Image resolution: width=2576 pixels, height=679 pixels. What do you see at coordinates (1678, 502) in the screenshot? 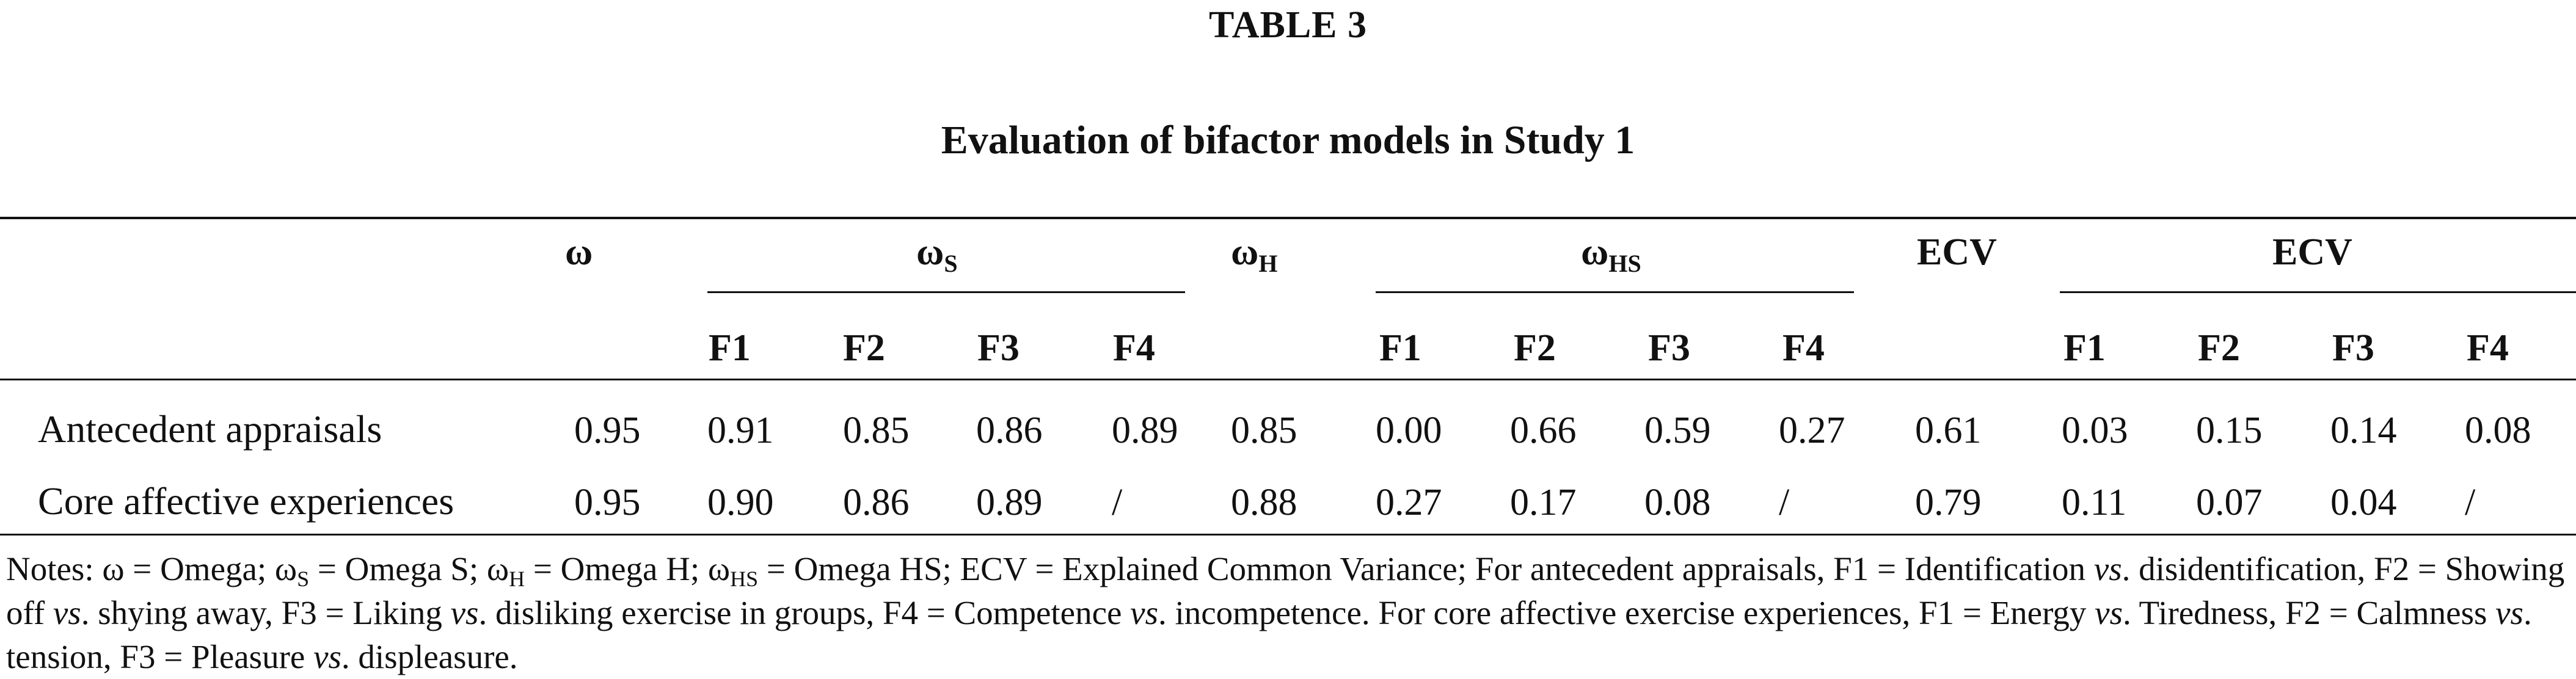
I see `omega-hs-f3-value: 0.08` at bounding box center [1678, 502].